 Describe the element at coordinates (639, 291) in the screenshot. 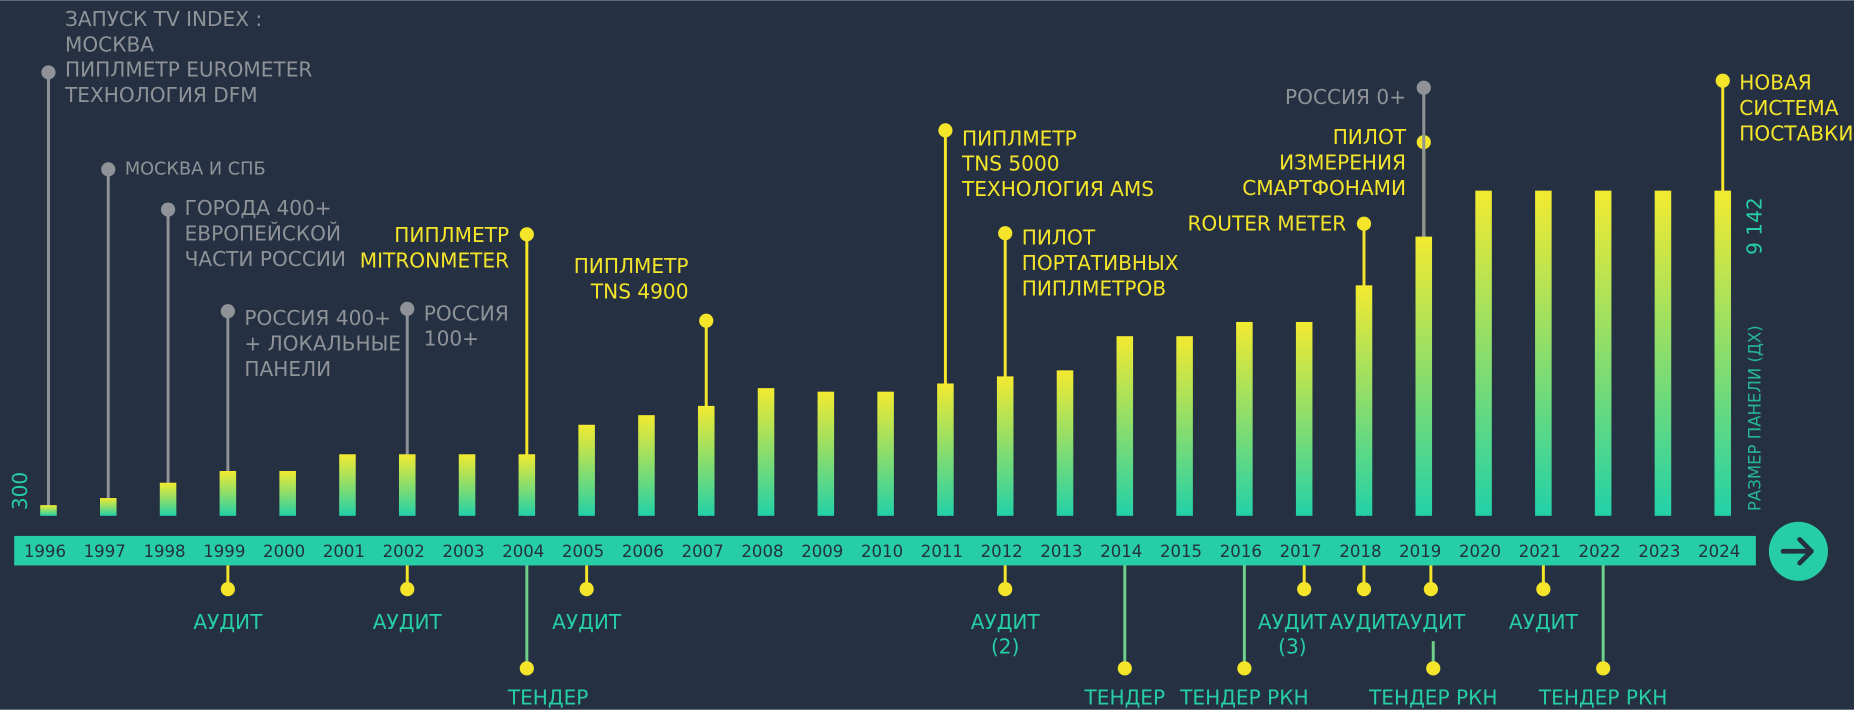

I see `annotation-text: TNS 4900` at that location.